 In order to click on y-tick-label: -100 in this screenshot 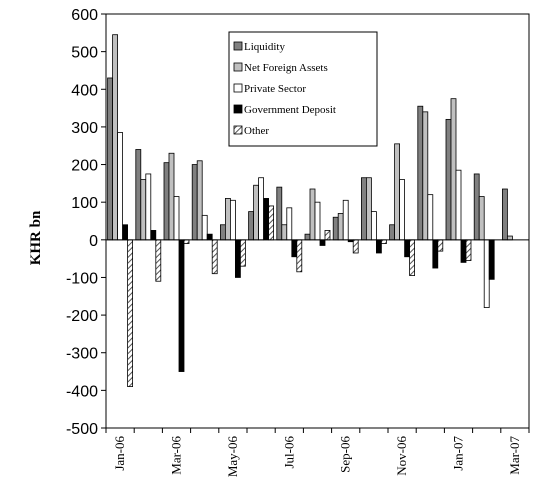, I will do `click(82, 278)`.